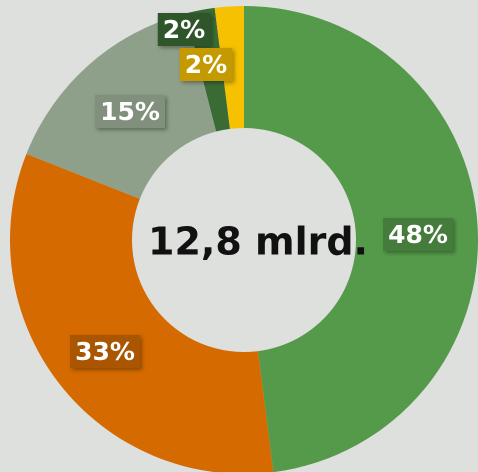 The image size is (478, 472). I want to click on value-label: 48%, so click(418, 234).